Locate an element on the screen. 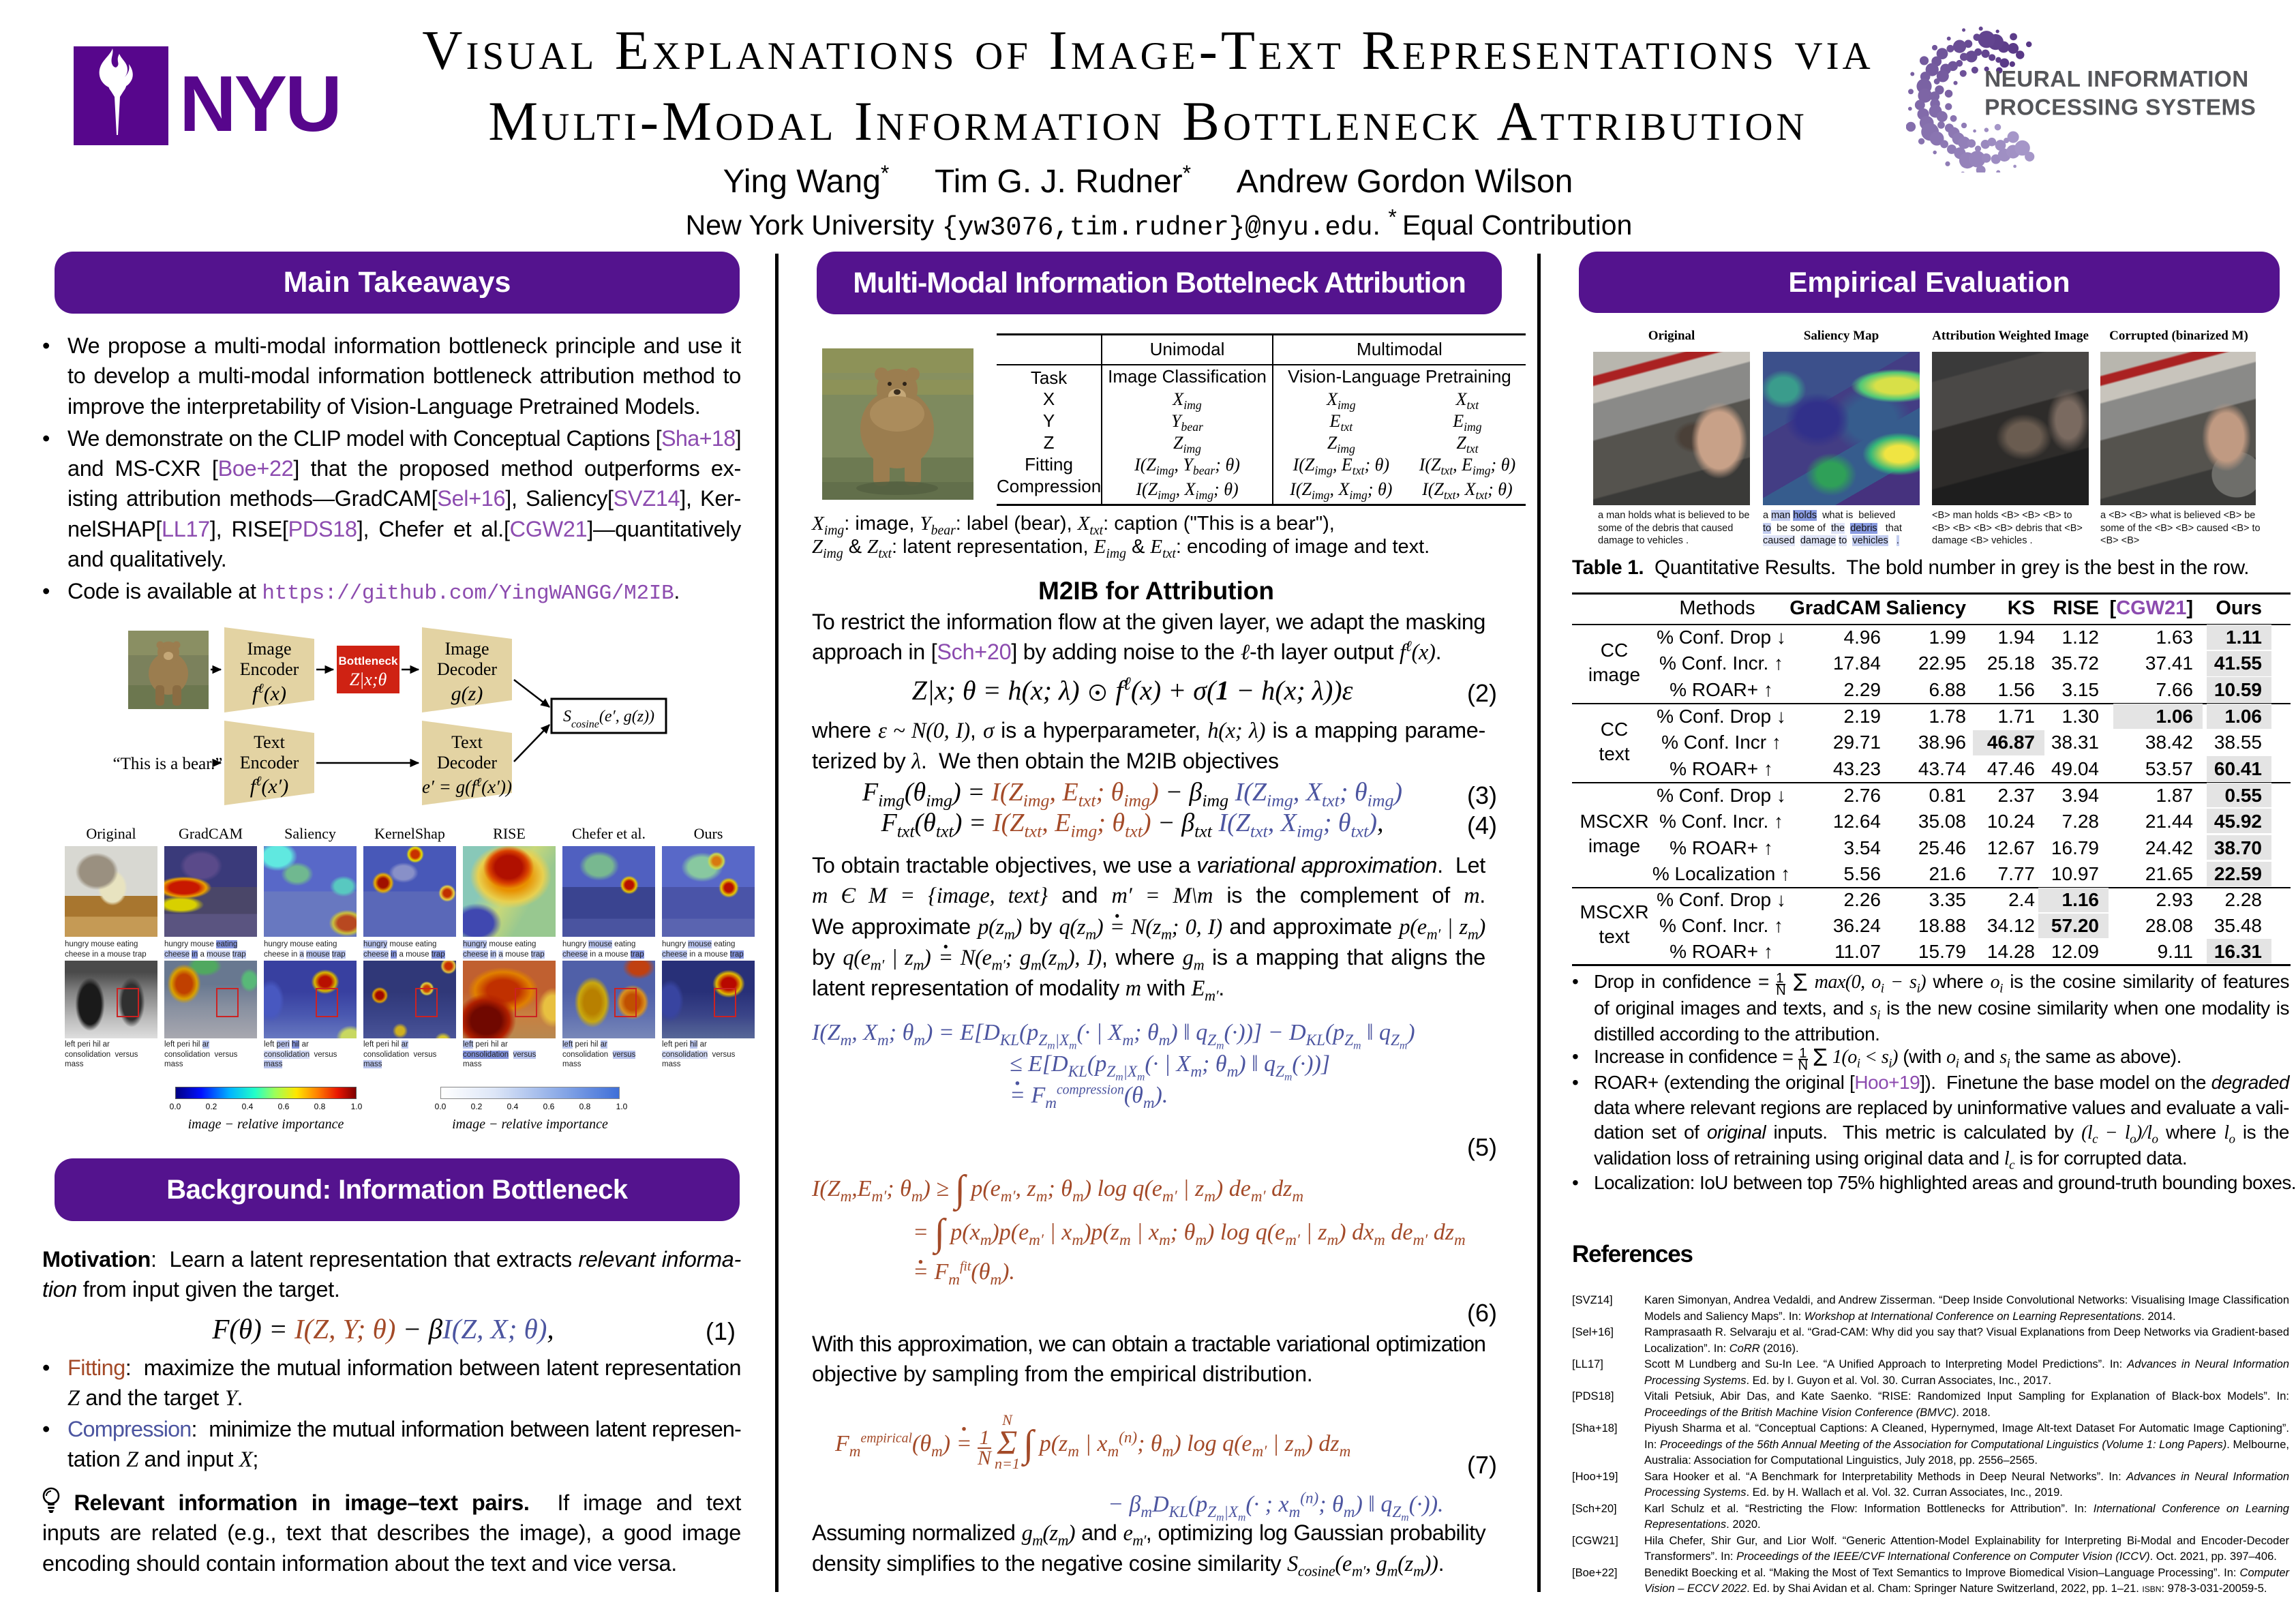 Image resolution: width=2296 pixels, height=1622 pixels. svg-text: “This is a bear.” is located at coordinates (167, 764).